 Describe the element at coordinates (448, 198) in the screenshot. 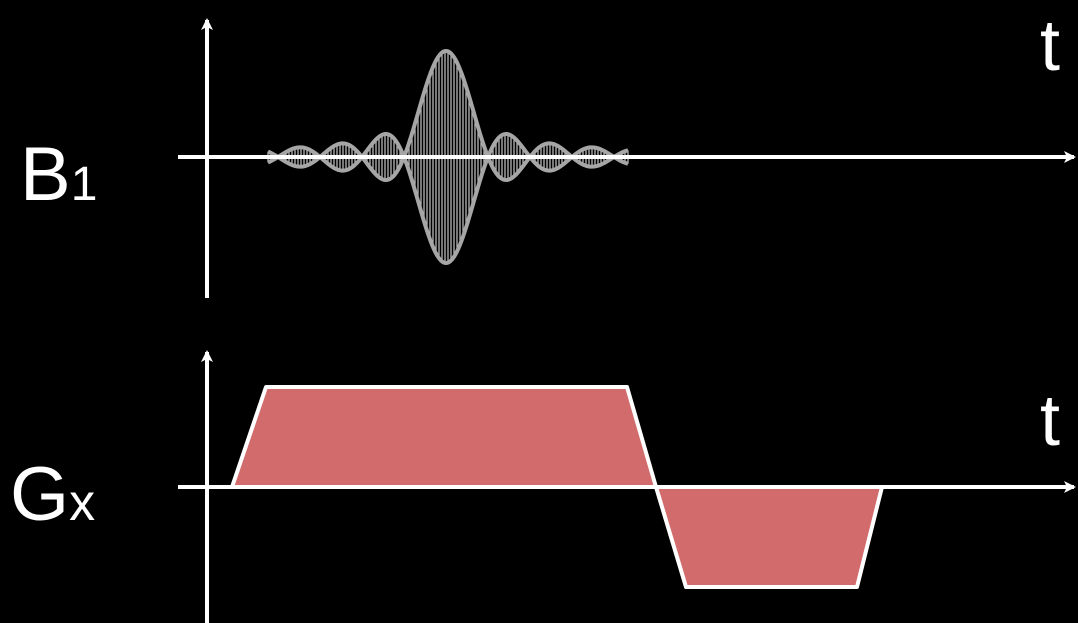

I see `b1-envelope-lower` at that location.